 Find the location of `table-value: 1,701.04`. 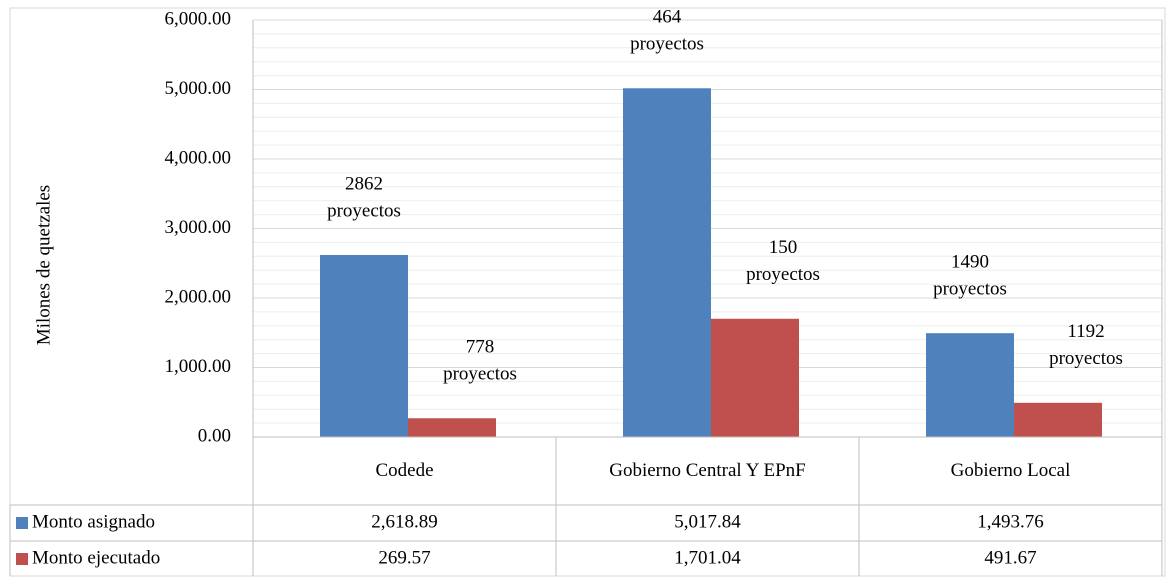

table-value: 1,701.04 is located at coordinates (707, 557).